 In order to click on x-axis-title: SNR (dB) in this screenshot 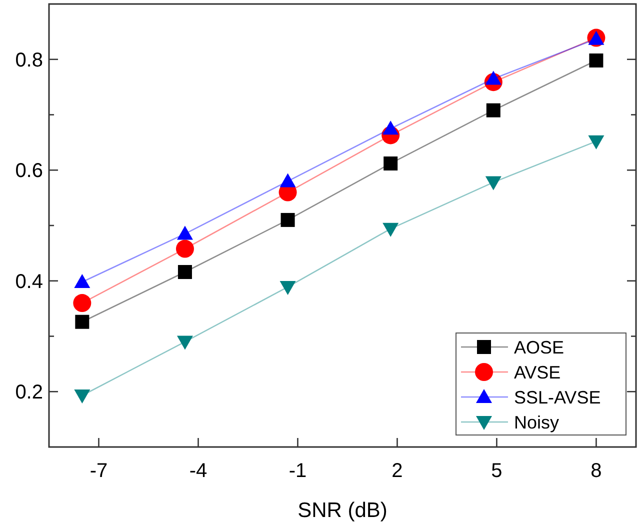, I will do `click(343, 510)`.